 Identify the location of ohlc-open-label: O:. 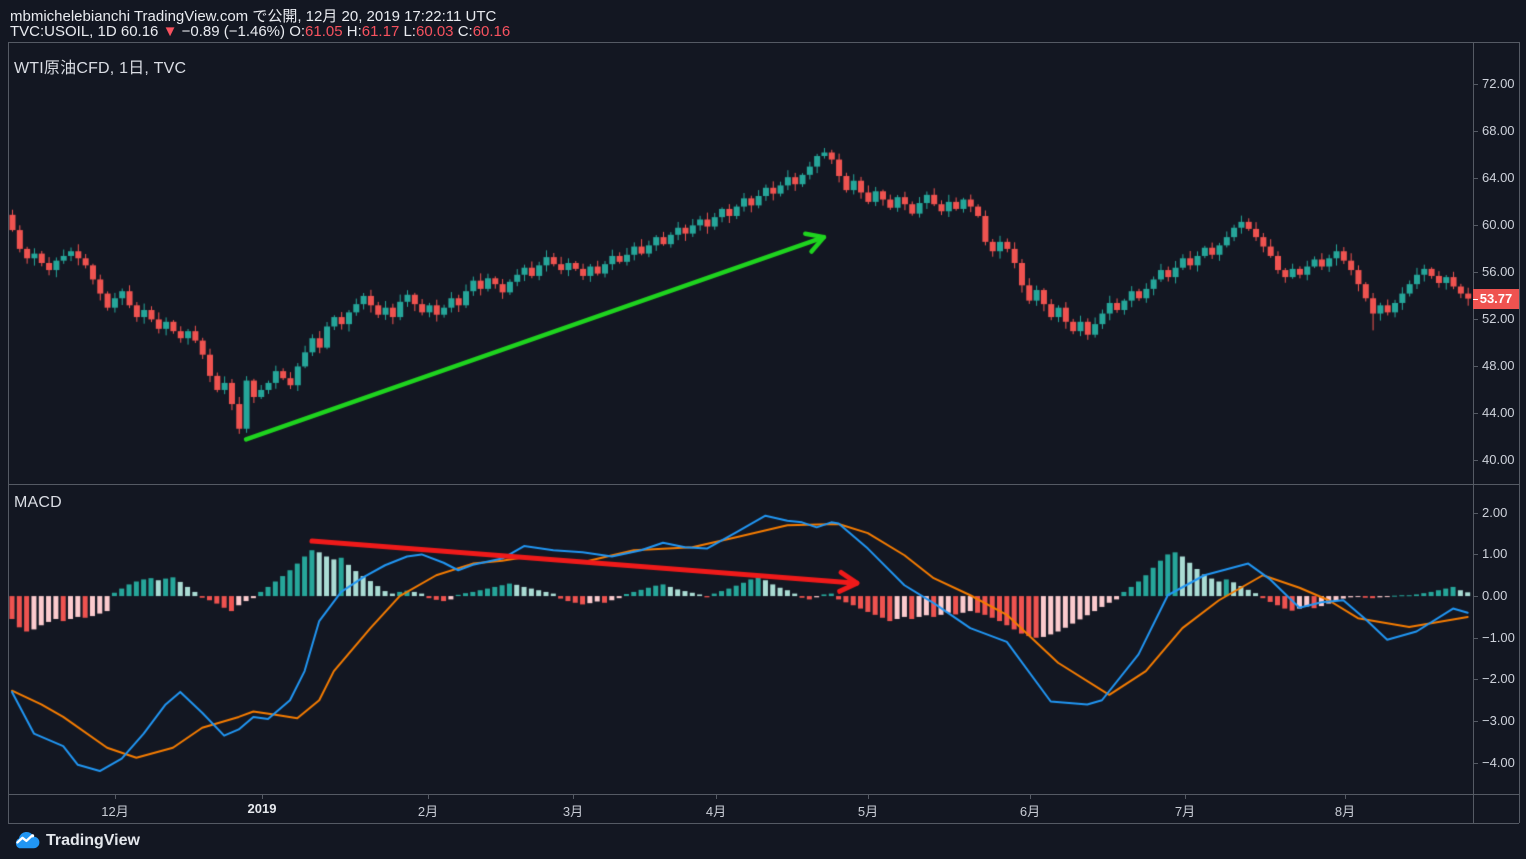
(297, 31).